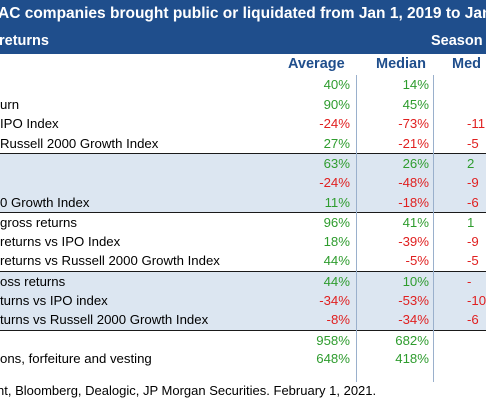  I want to click on column-headers: Average Median Med, so click(243, 64).